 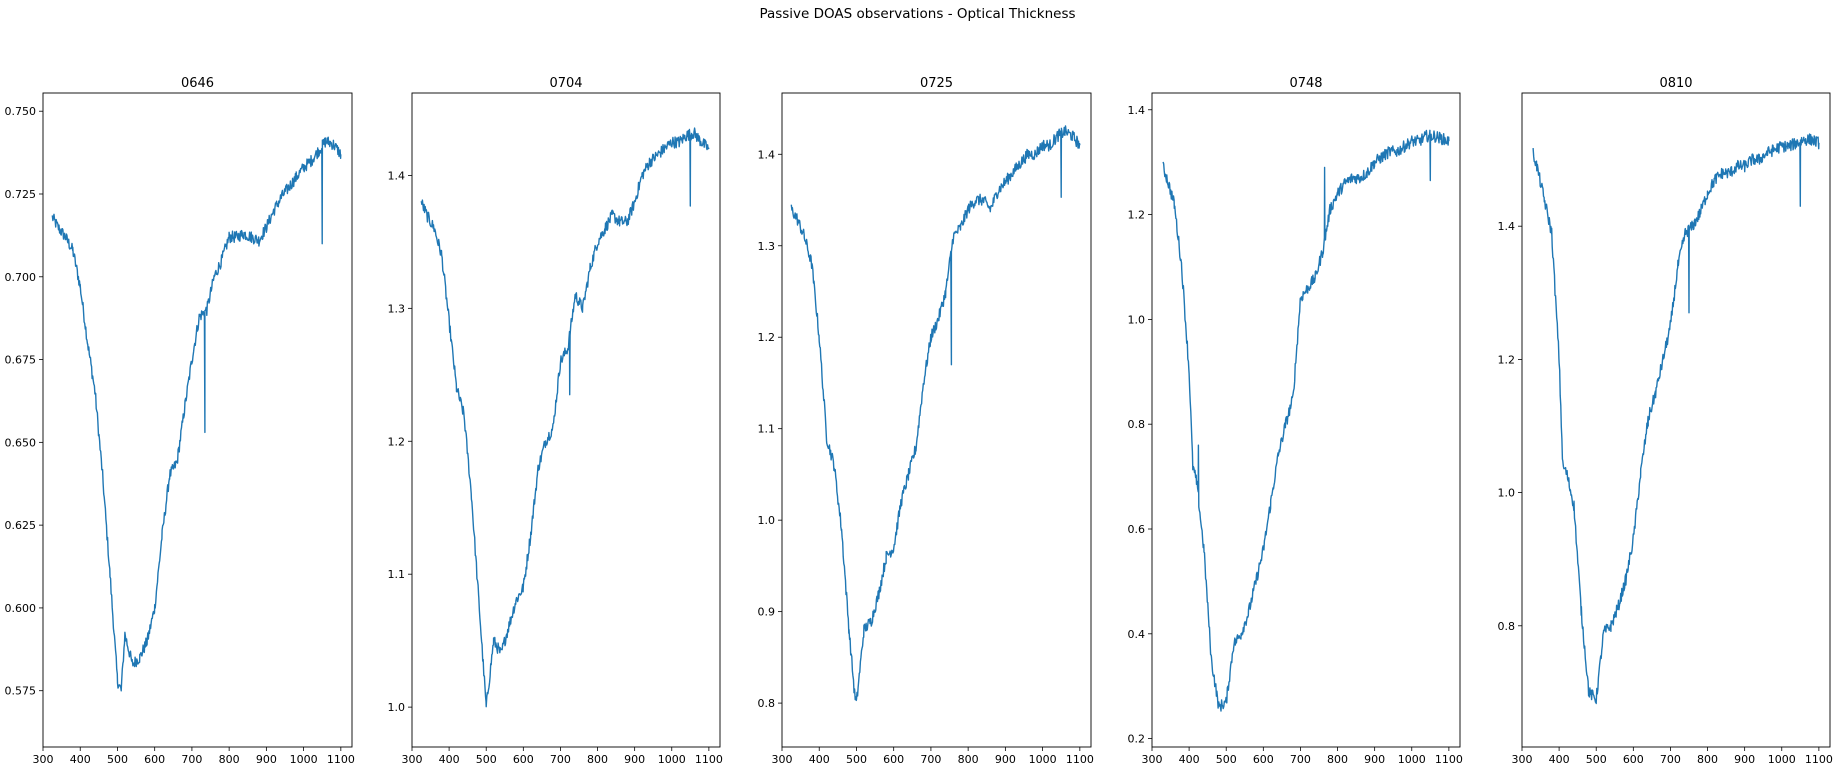 What do you see at coordinates (21, 525) in the screenshot?
I see `y-tick-label: 0.625` at bounding box center [21, 525].